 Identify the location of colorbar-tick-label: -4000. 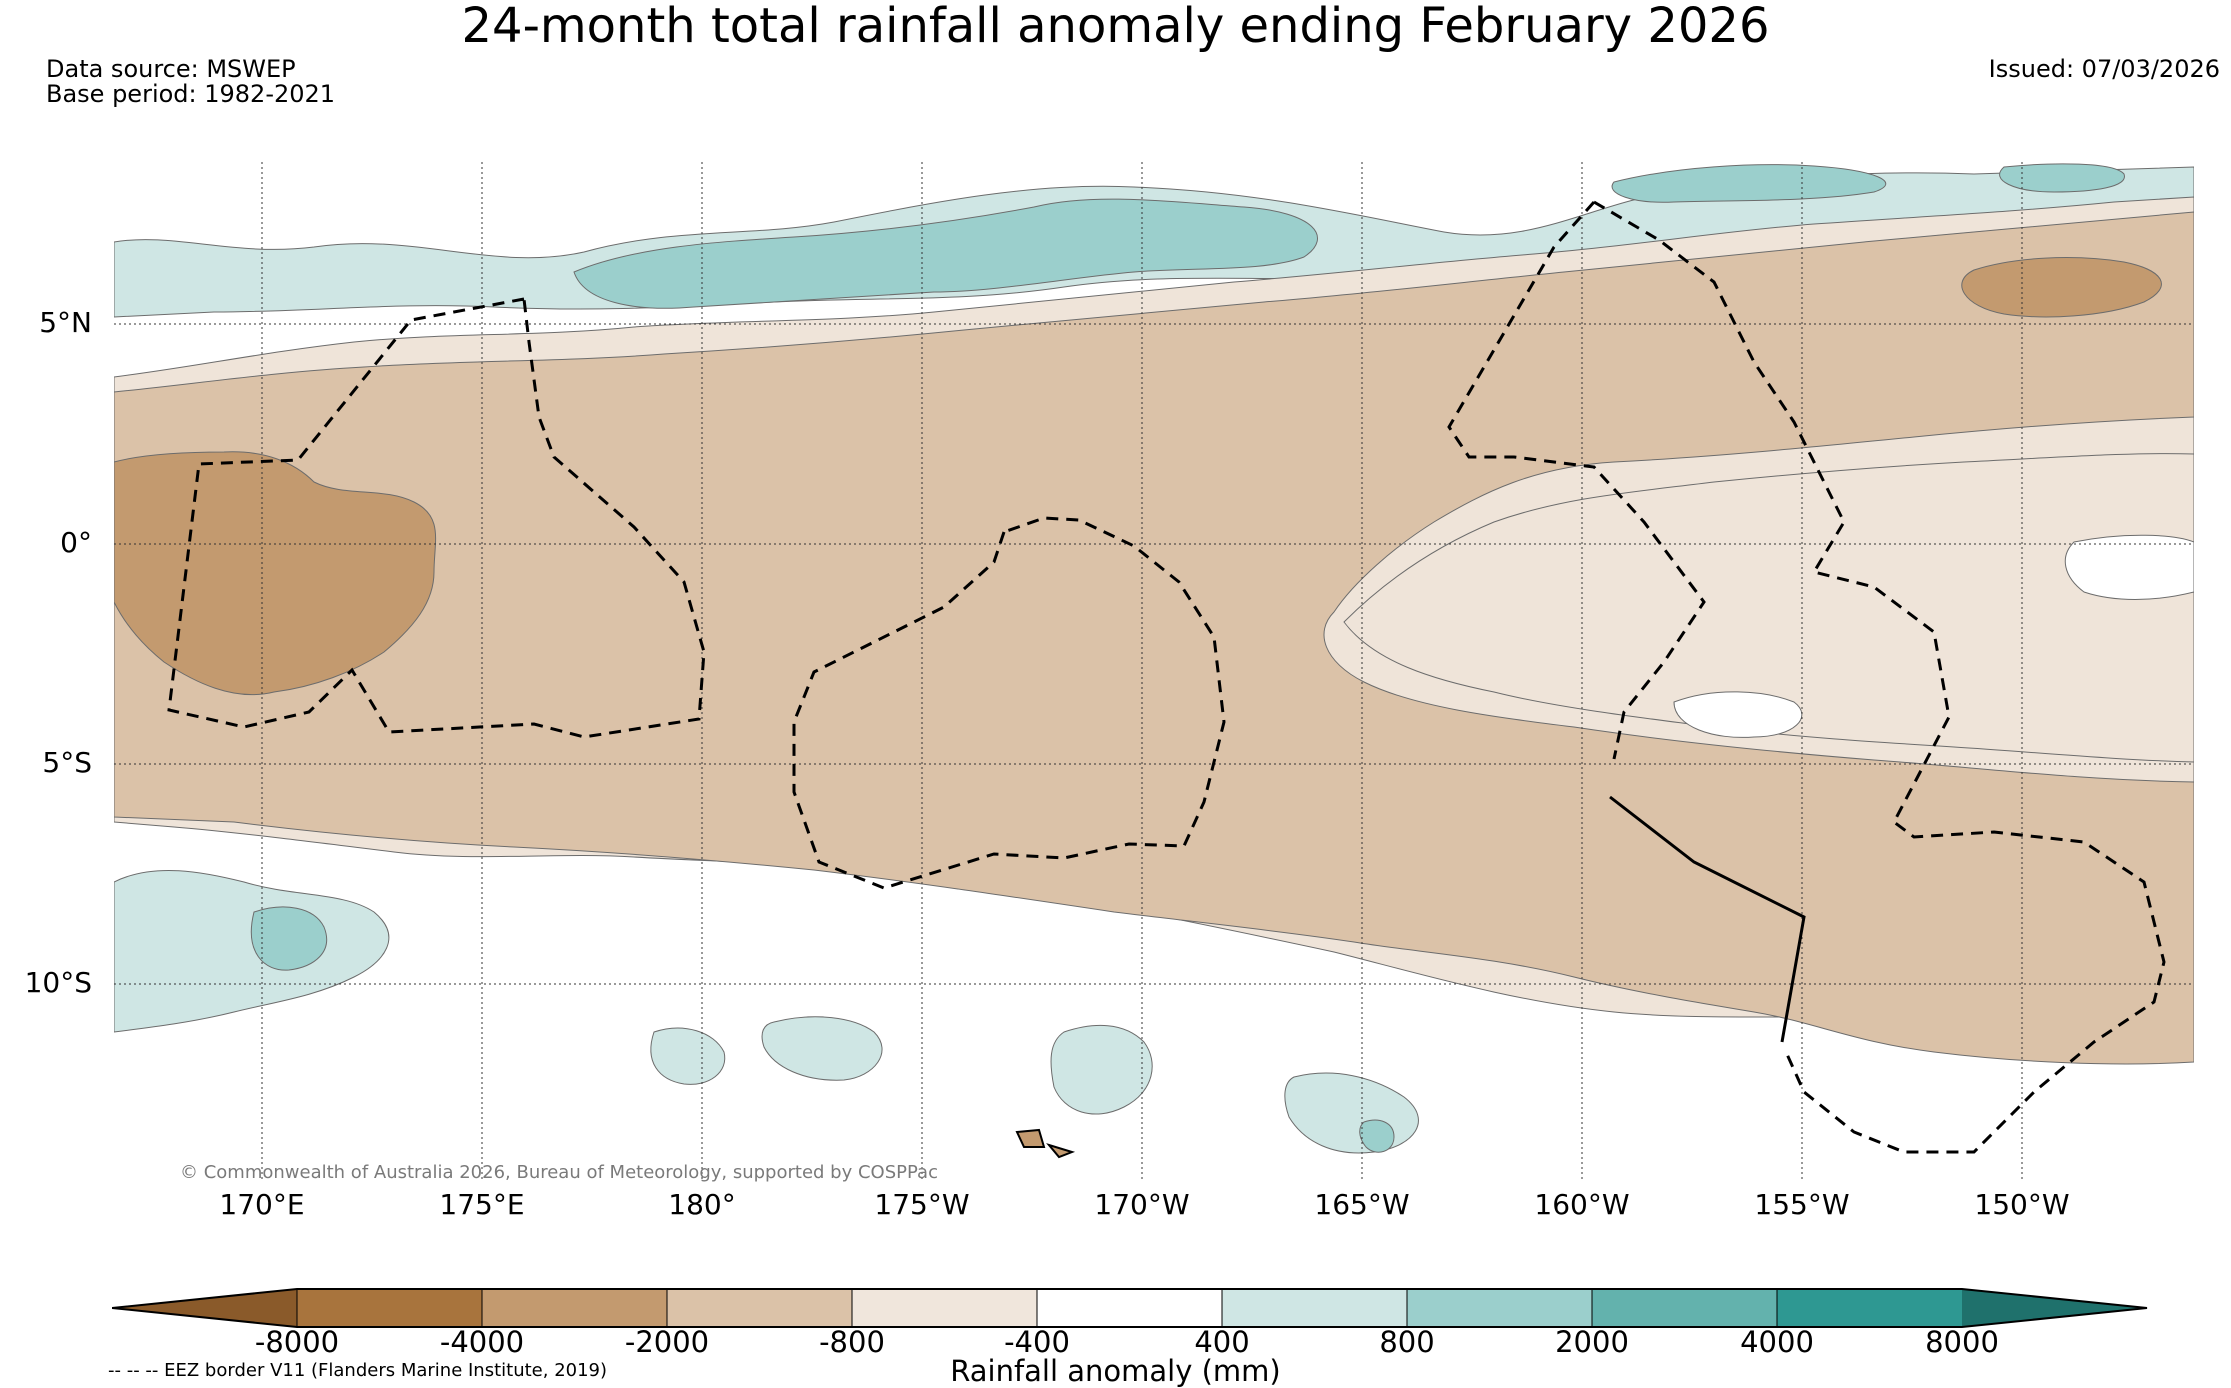
(482, 1342).